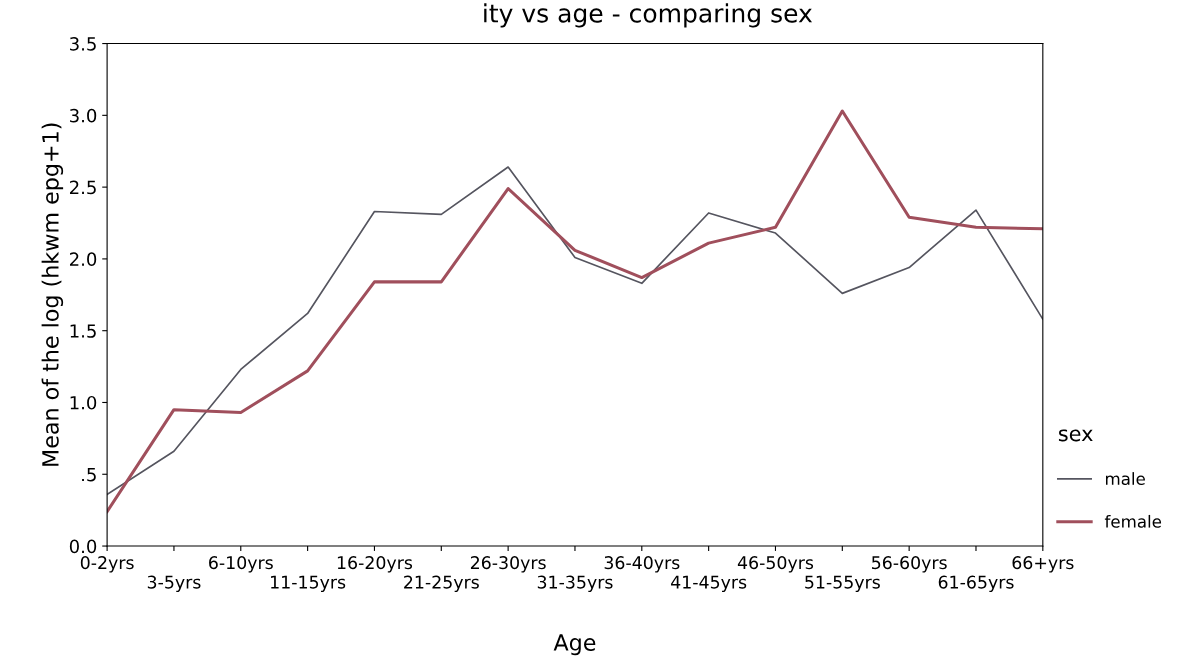  I want to click on x-tick-label: 66+yrs, so click(1043, 564).